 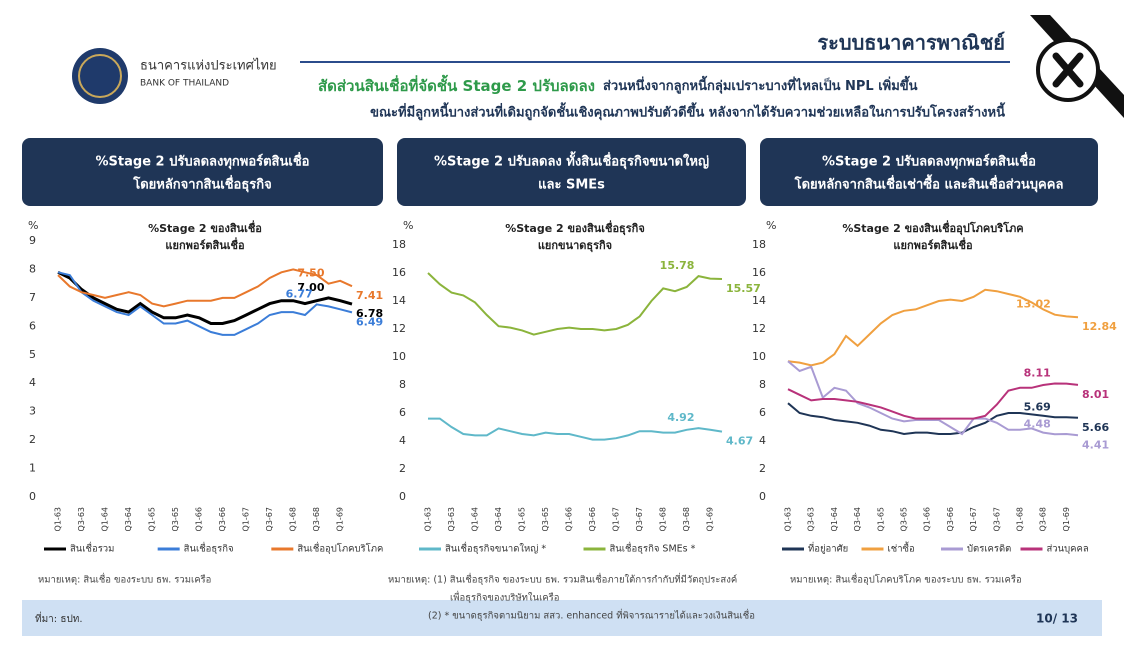 What do you see at coordinates (205, 227) in the screenshot?
I see `chart-title: %Stage 2 ของสินเชื่อ` at bounding box center [205, 227].